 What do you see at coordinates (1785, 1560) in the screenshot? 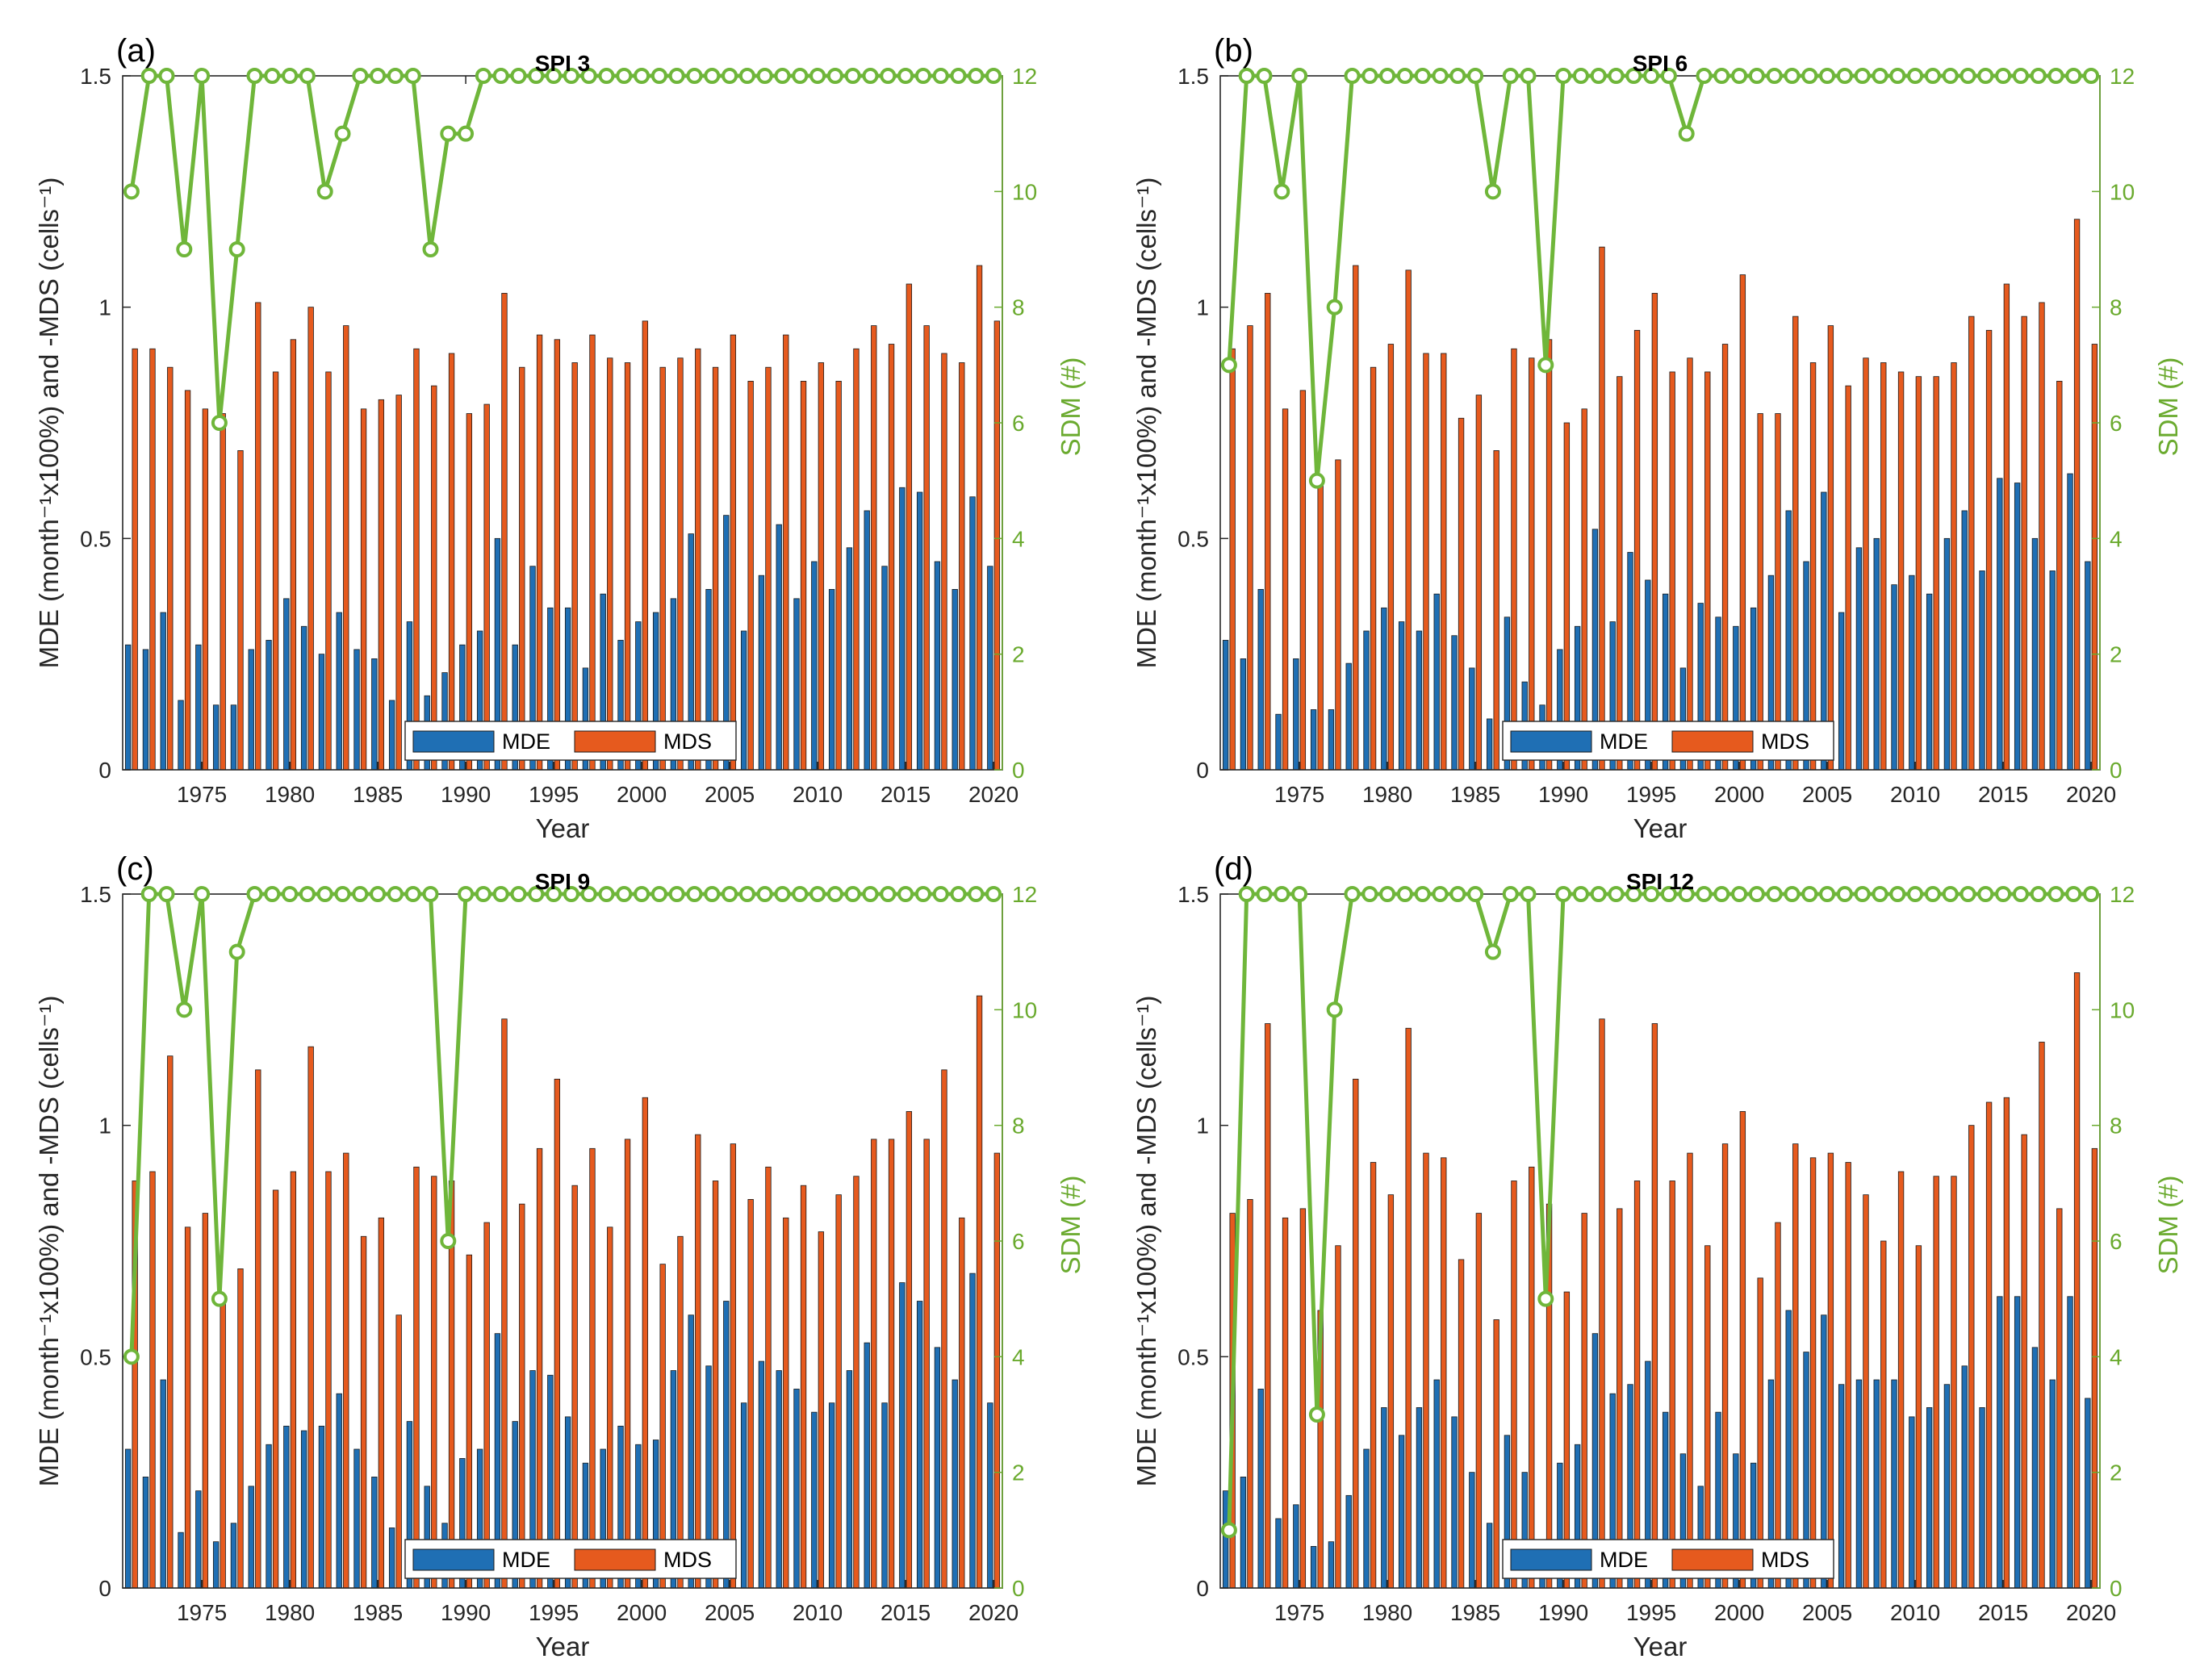
I see `legend-label-mds: MDS` at bounding box center [1785, 1560].